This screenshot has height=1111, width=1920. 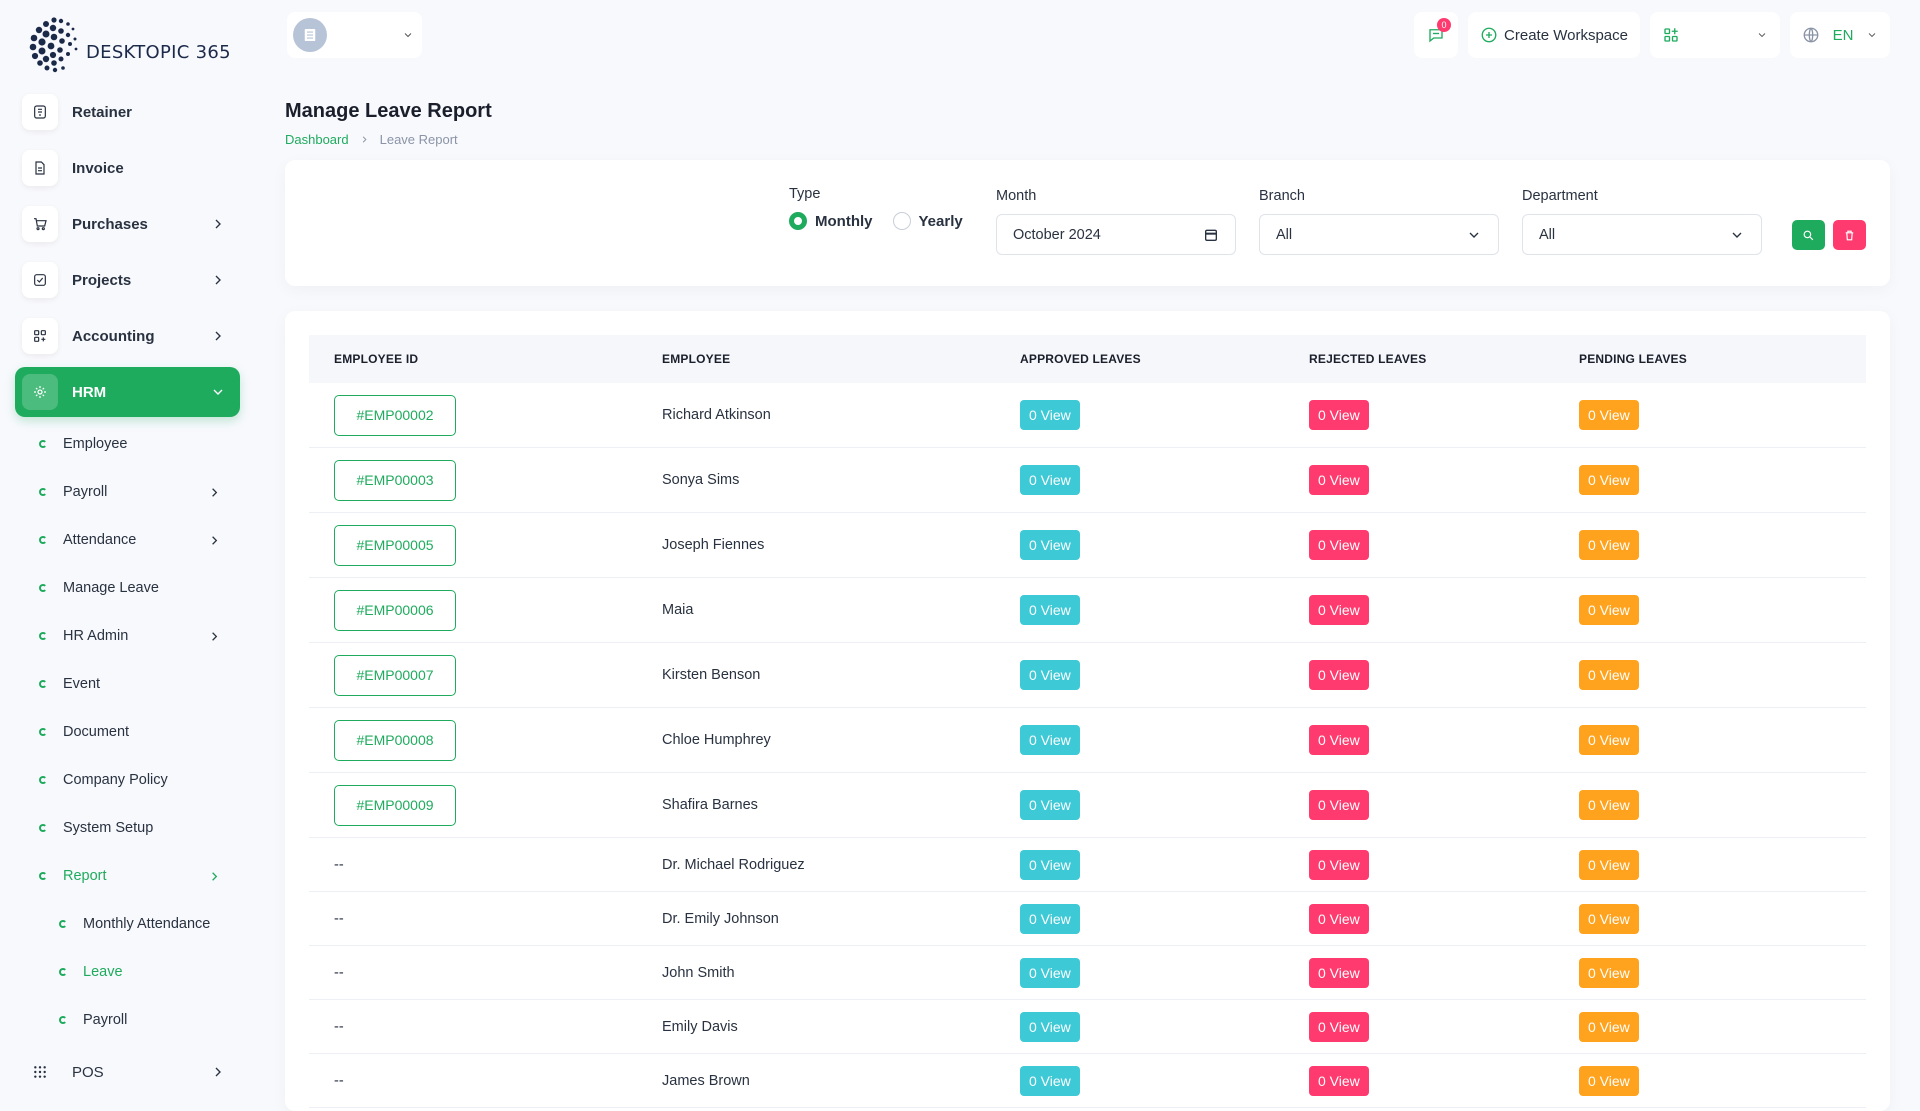 I want to click on employee-id-button: #EMP00002, so click(x=395, y=415).